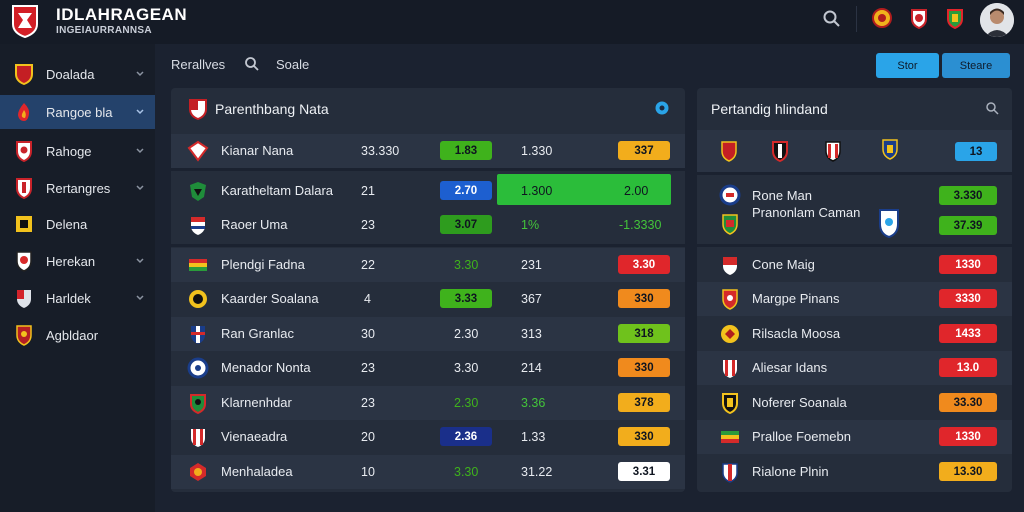 The width and height of the screenshot is (1024, 512). Describe the element at coordinates (198, 64) in the screenshot. I see `tab-rerallves: Rerallves` at that location.